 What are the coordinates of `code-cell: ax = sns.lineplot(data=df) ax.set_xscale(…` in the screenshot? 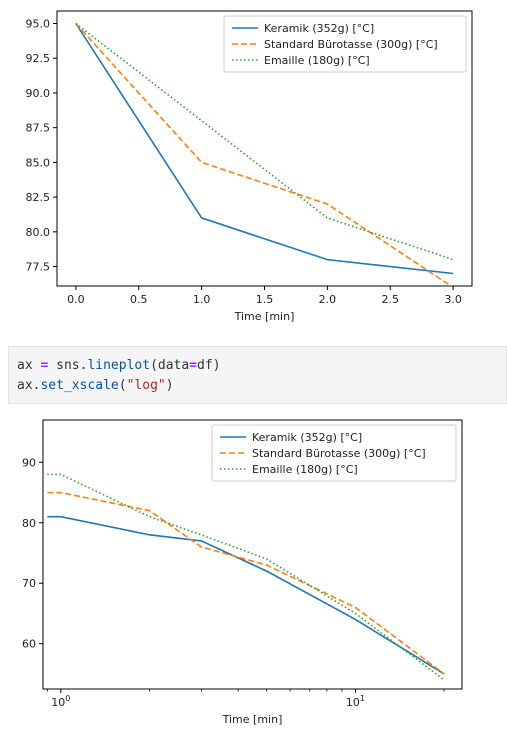 It's located at (257, 375).